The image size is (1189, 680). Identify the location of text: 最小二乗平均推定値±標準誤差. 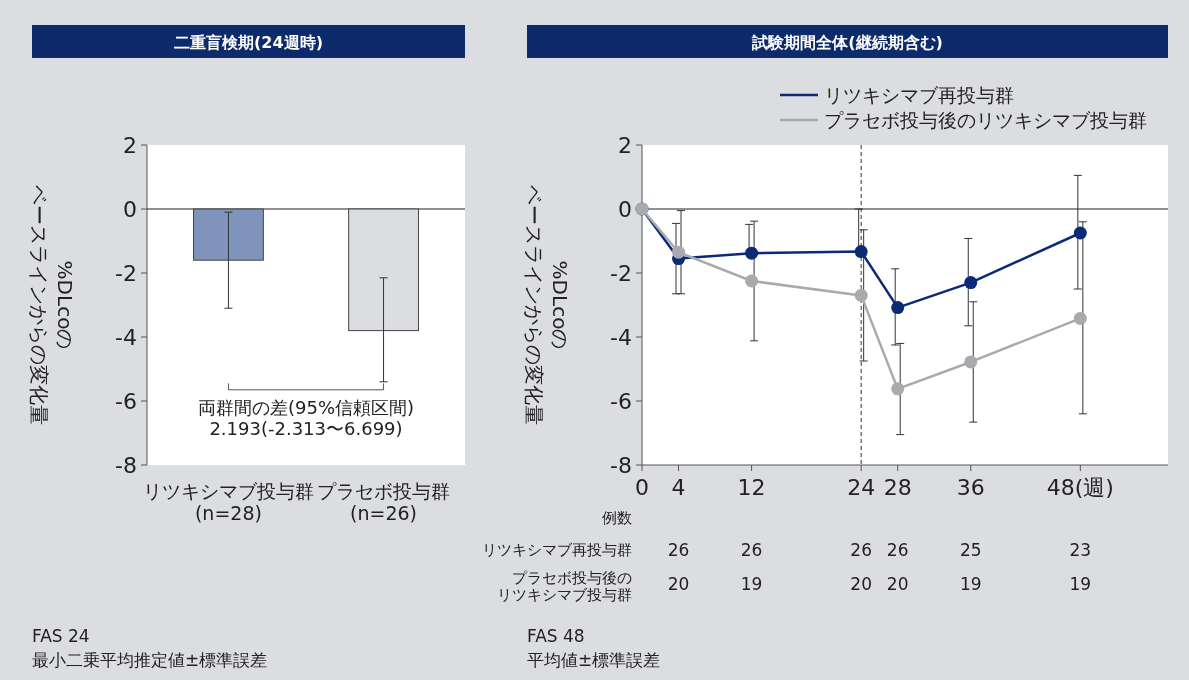
(150, 660).